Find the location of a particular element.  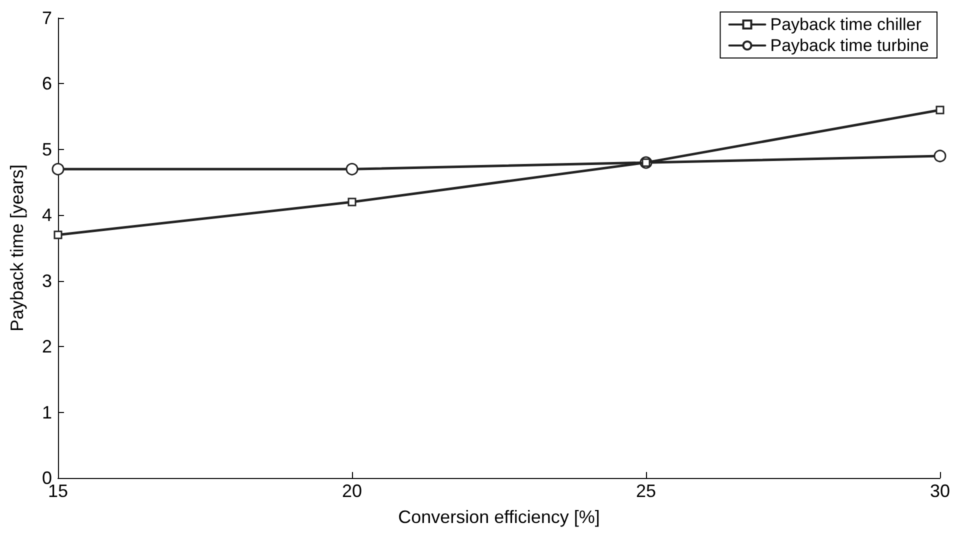

y-tick-label: 1 is located at coordinates (47, 412).